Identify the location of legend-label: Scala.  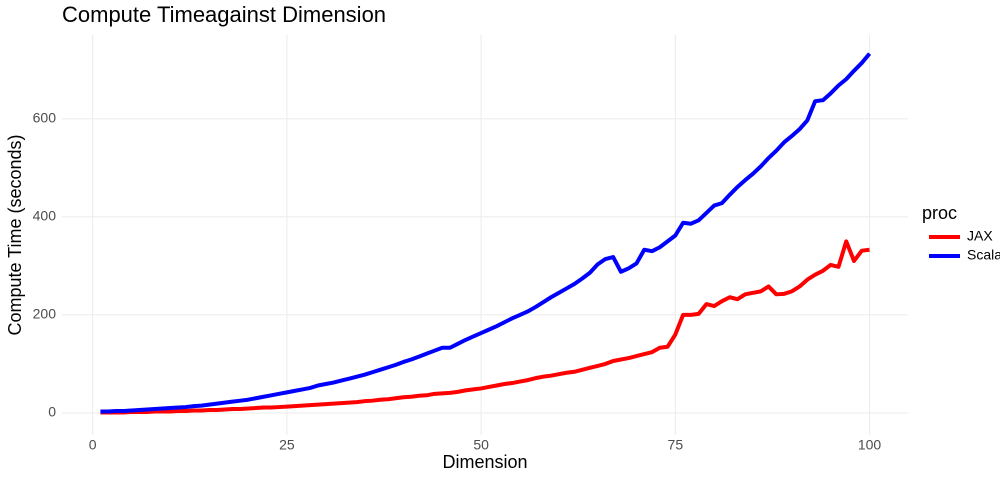
(983, 255).